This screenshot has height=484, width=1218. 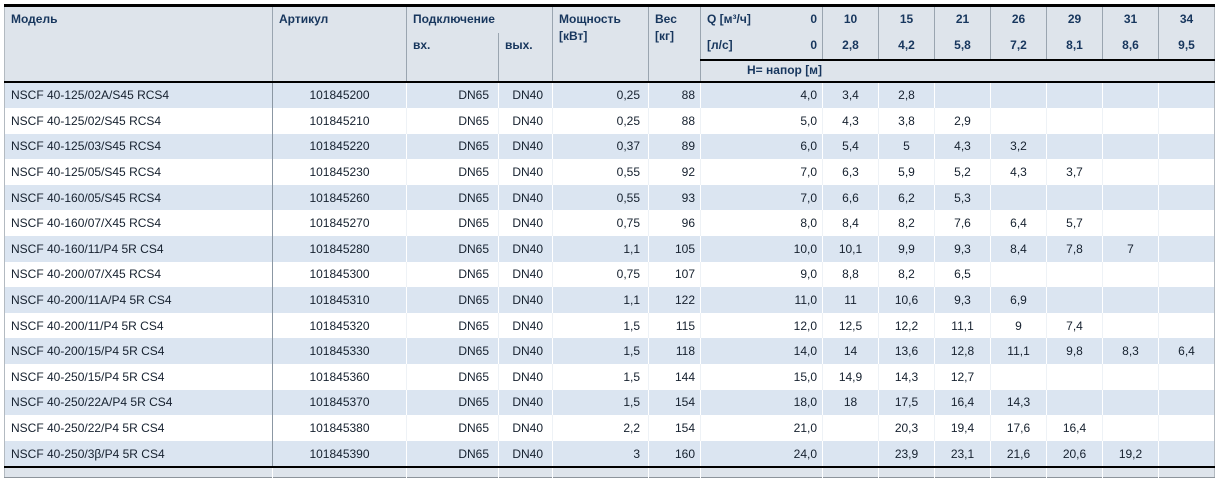 What do you see at coordinates (339, 351) in the screenshot?
I see `article-cell: 101845330` at bounding box center [339, 351].